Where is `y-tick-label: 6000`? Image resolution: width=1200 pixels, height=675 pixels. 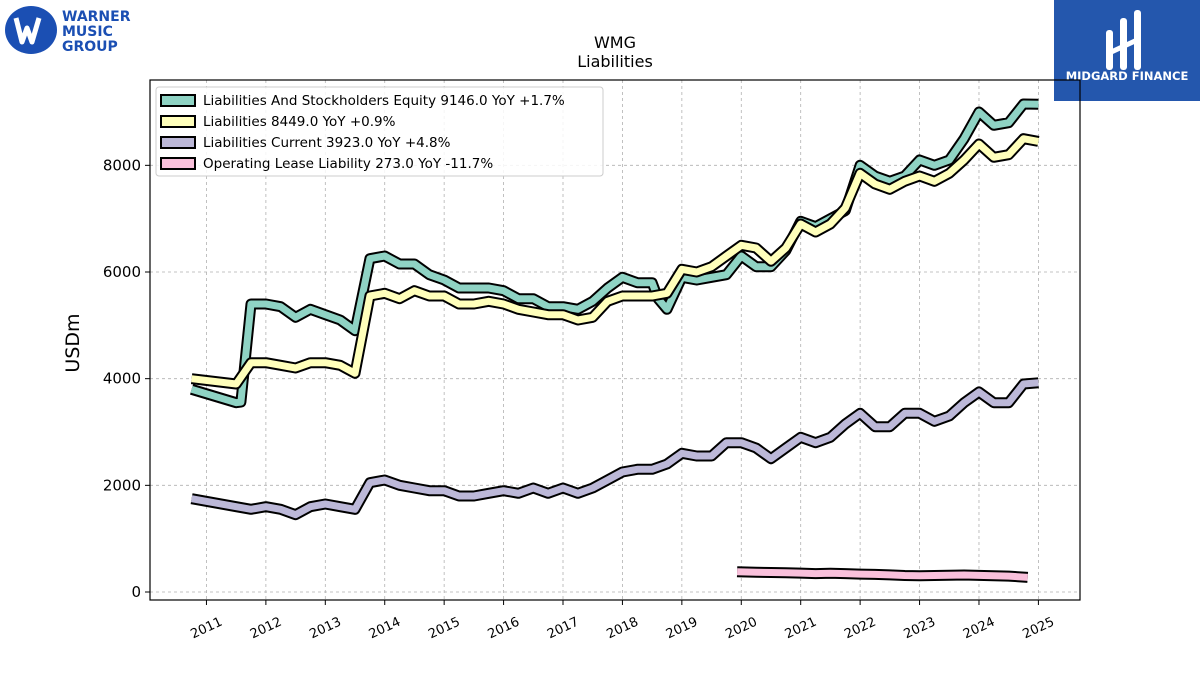
y-tick-label: 6000 is located at coordinates (122, 272).